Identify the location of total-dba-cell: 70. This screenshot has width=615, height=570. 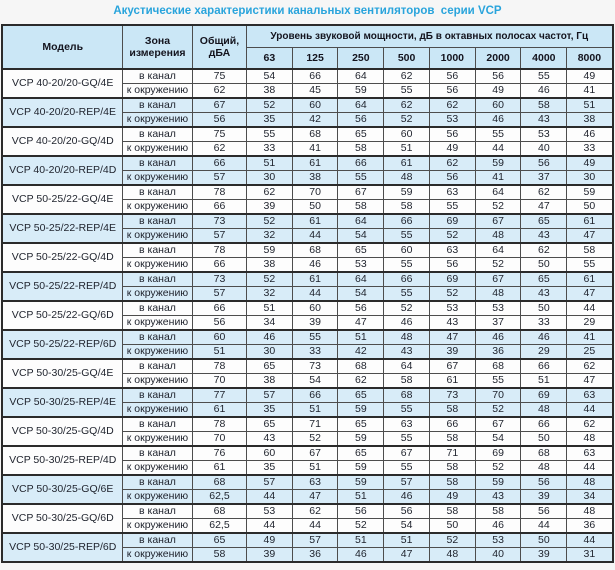
(219, 439).